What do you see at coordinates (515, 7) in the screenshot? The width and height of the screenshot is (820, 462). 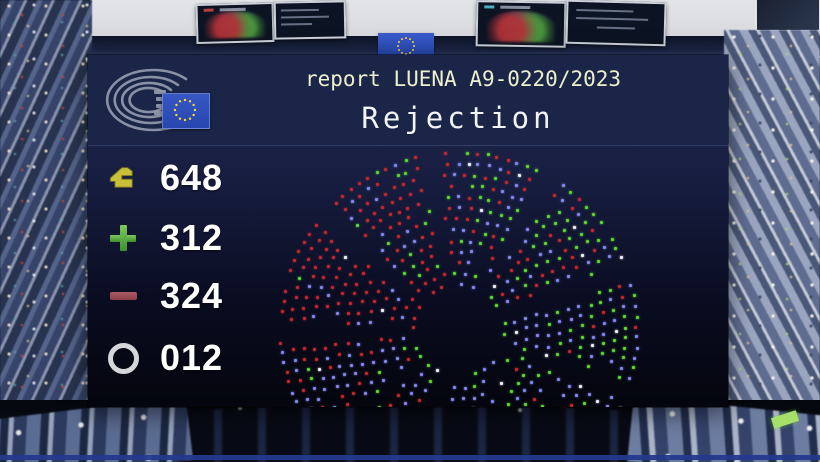 I see `screen-chip` at bounding box center [515, 7].